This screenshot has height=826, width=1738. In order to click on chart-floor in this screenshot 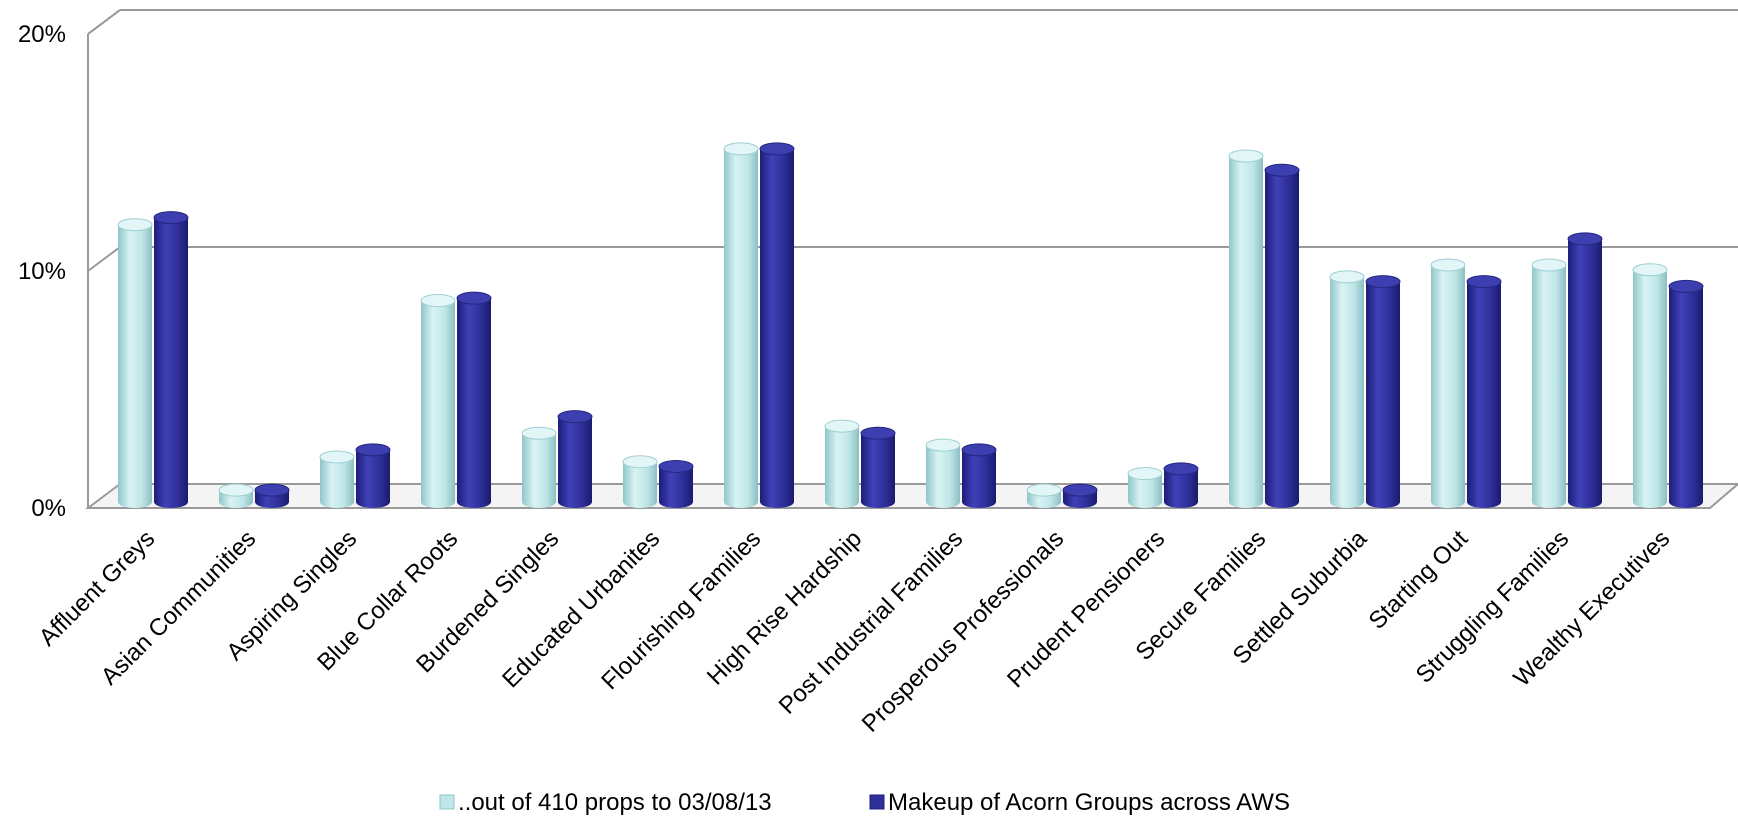, I will do `click(911, 496)`.